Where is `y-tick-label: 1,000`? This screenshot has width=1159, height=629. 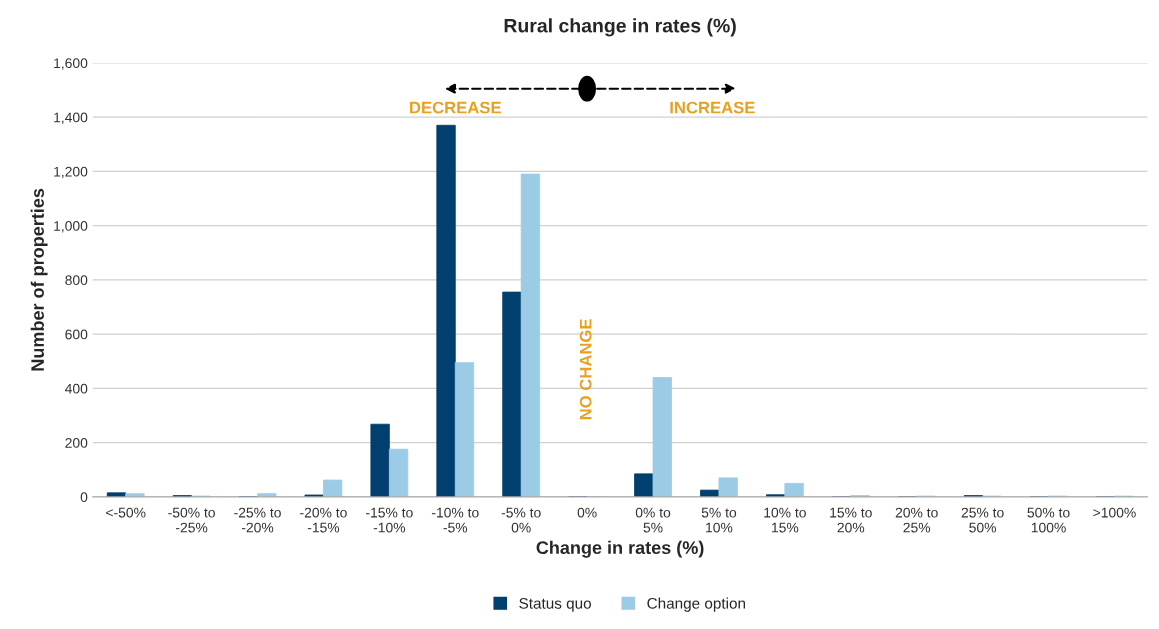
y-tick-label: 1,000 is located at coordinates (71, 226).